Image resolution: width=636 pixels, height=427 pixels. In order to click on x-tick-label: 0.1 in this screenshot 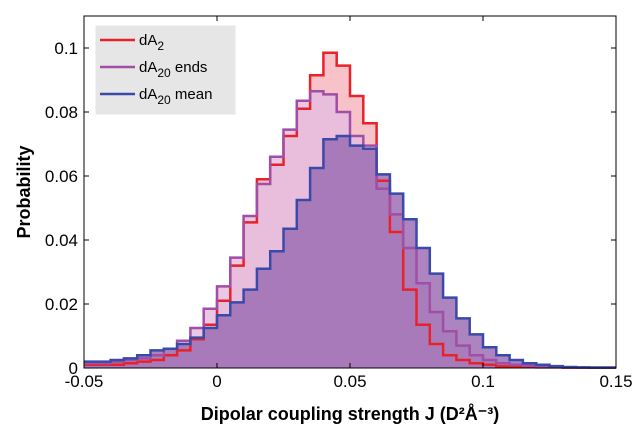, I will do `click(483, 381)`.